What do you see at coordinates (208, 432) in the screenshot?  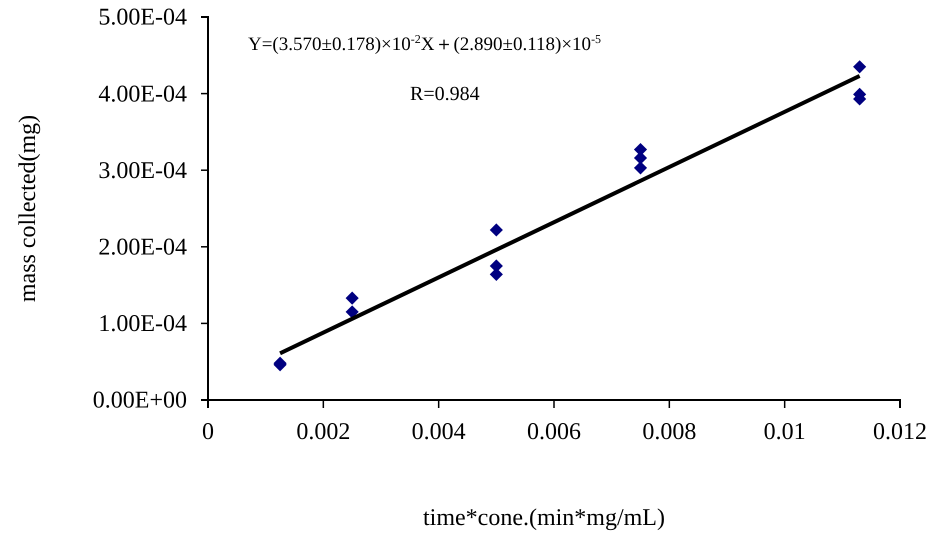 I see `x-tick-label: 0` at bounding box center [208, 432].